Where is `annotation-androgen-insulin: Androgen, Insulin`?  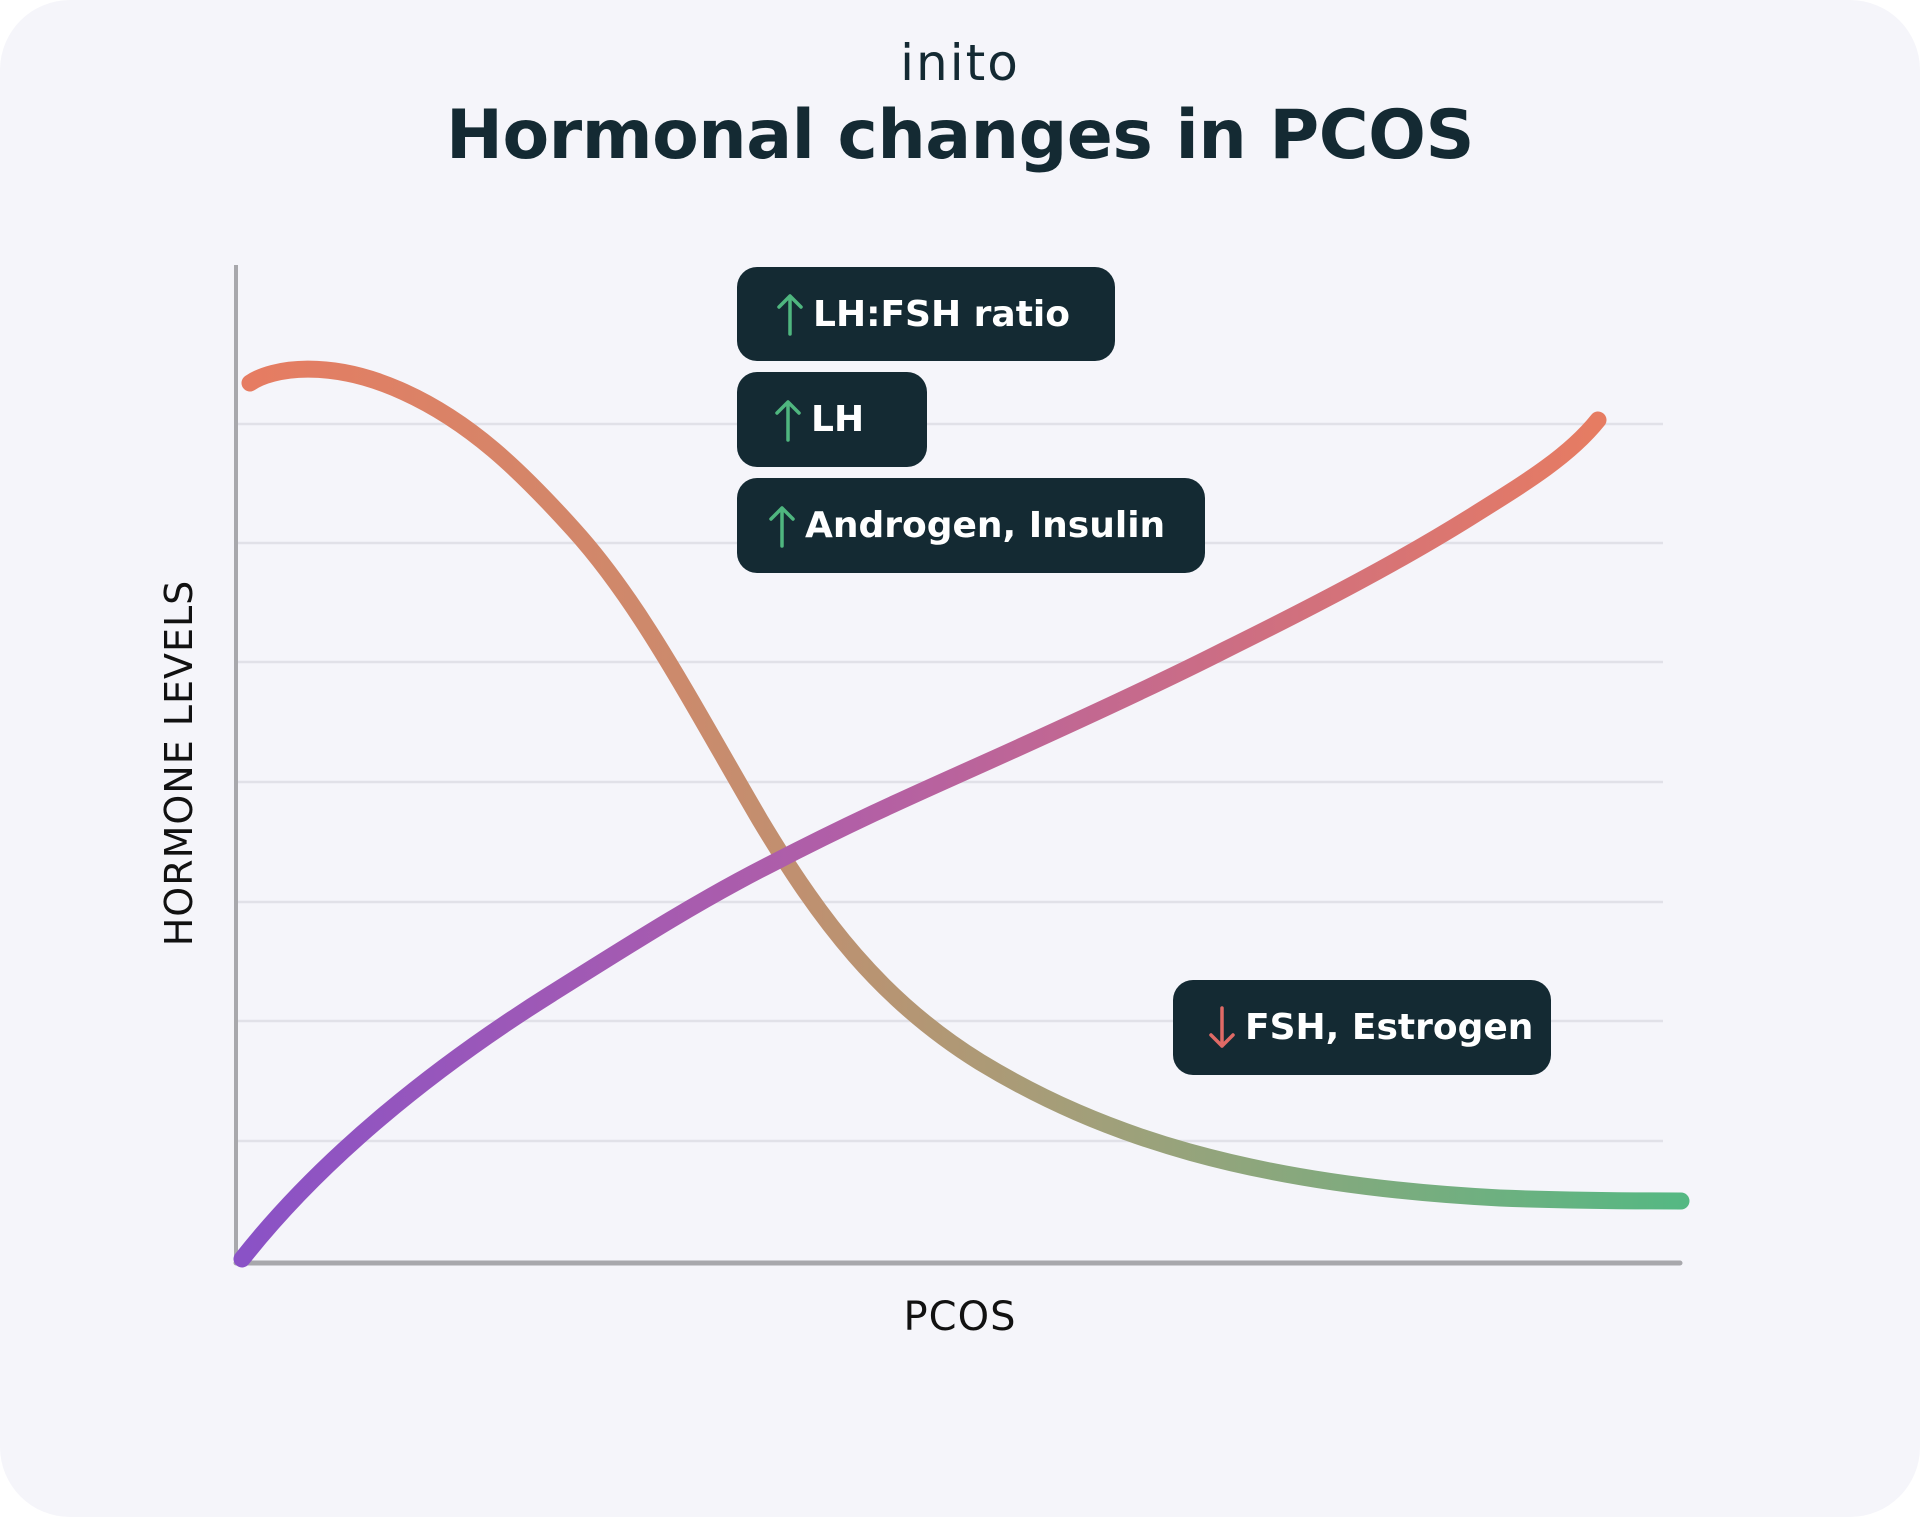
annotation-androgen-insulin: Androgen, Insulin is located at coordinates (971, 525).